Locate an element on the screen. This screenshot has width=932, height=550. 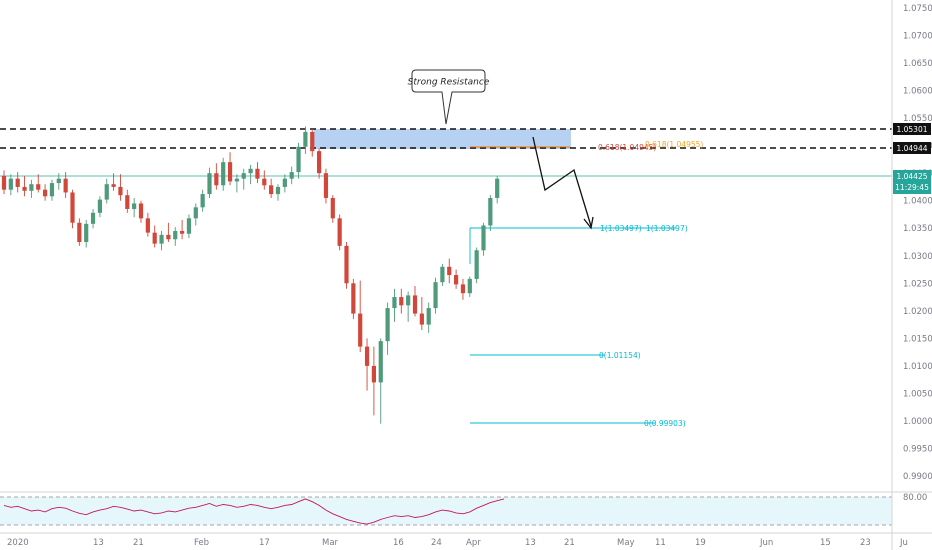
fib-label-zero: 0(1.01154) is located at coordinates (620, 355).